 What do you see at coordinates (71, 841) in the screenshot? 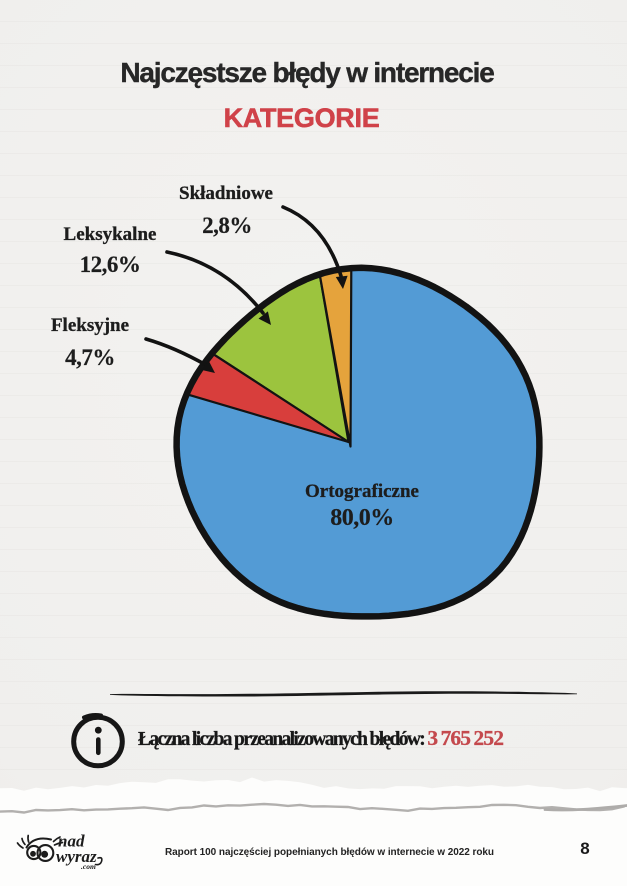
I see `svg-text: nad` at bounding box center [71, 841].